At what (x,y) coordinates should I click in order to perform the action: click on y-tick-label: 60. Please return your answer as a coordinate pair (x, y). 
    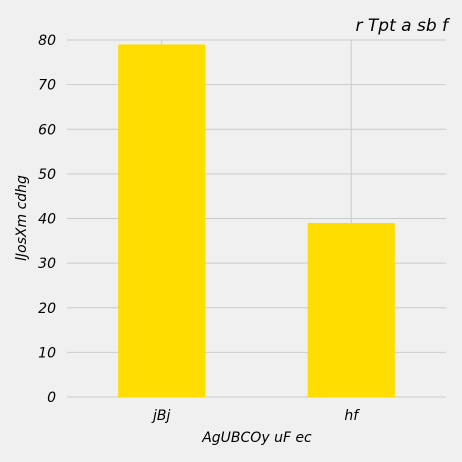
    Looking at the image, I should click on (47, 130).